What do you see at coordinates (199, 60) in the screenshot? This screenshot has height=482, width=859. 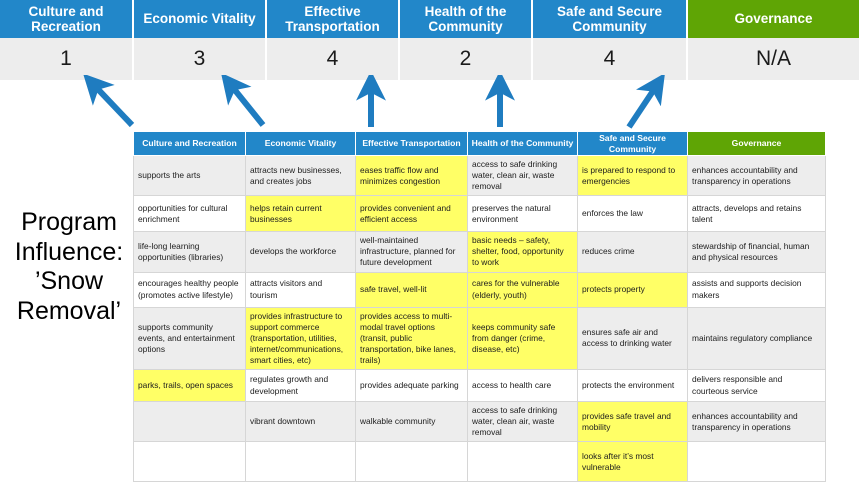 I see `score-economic-vitality: 3` at bounding box center [199, 60].